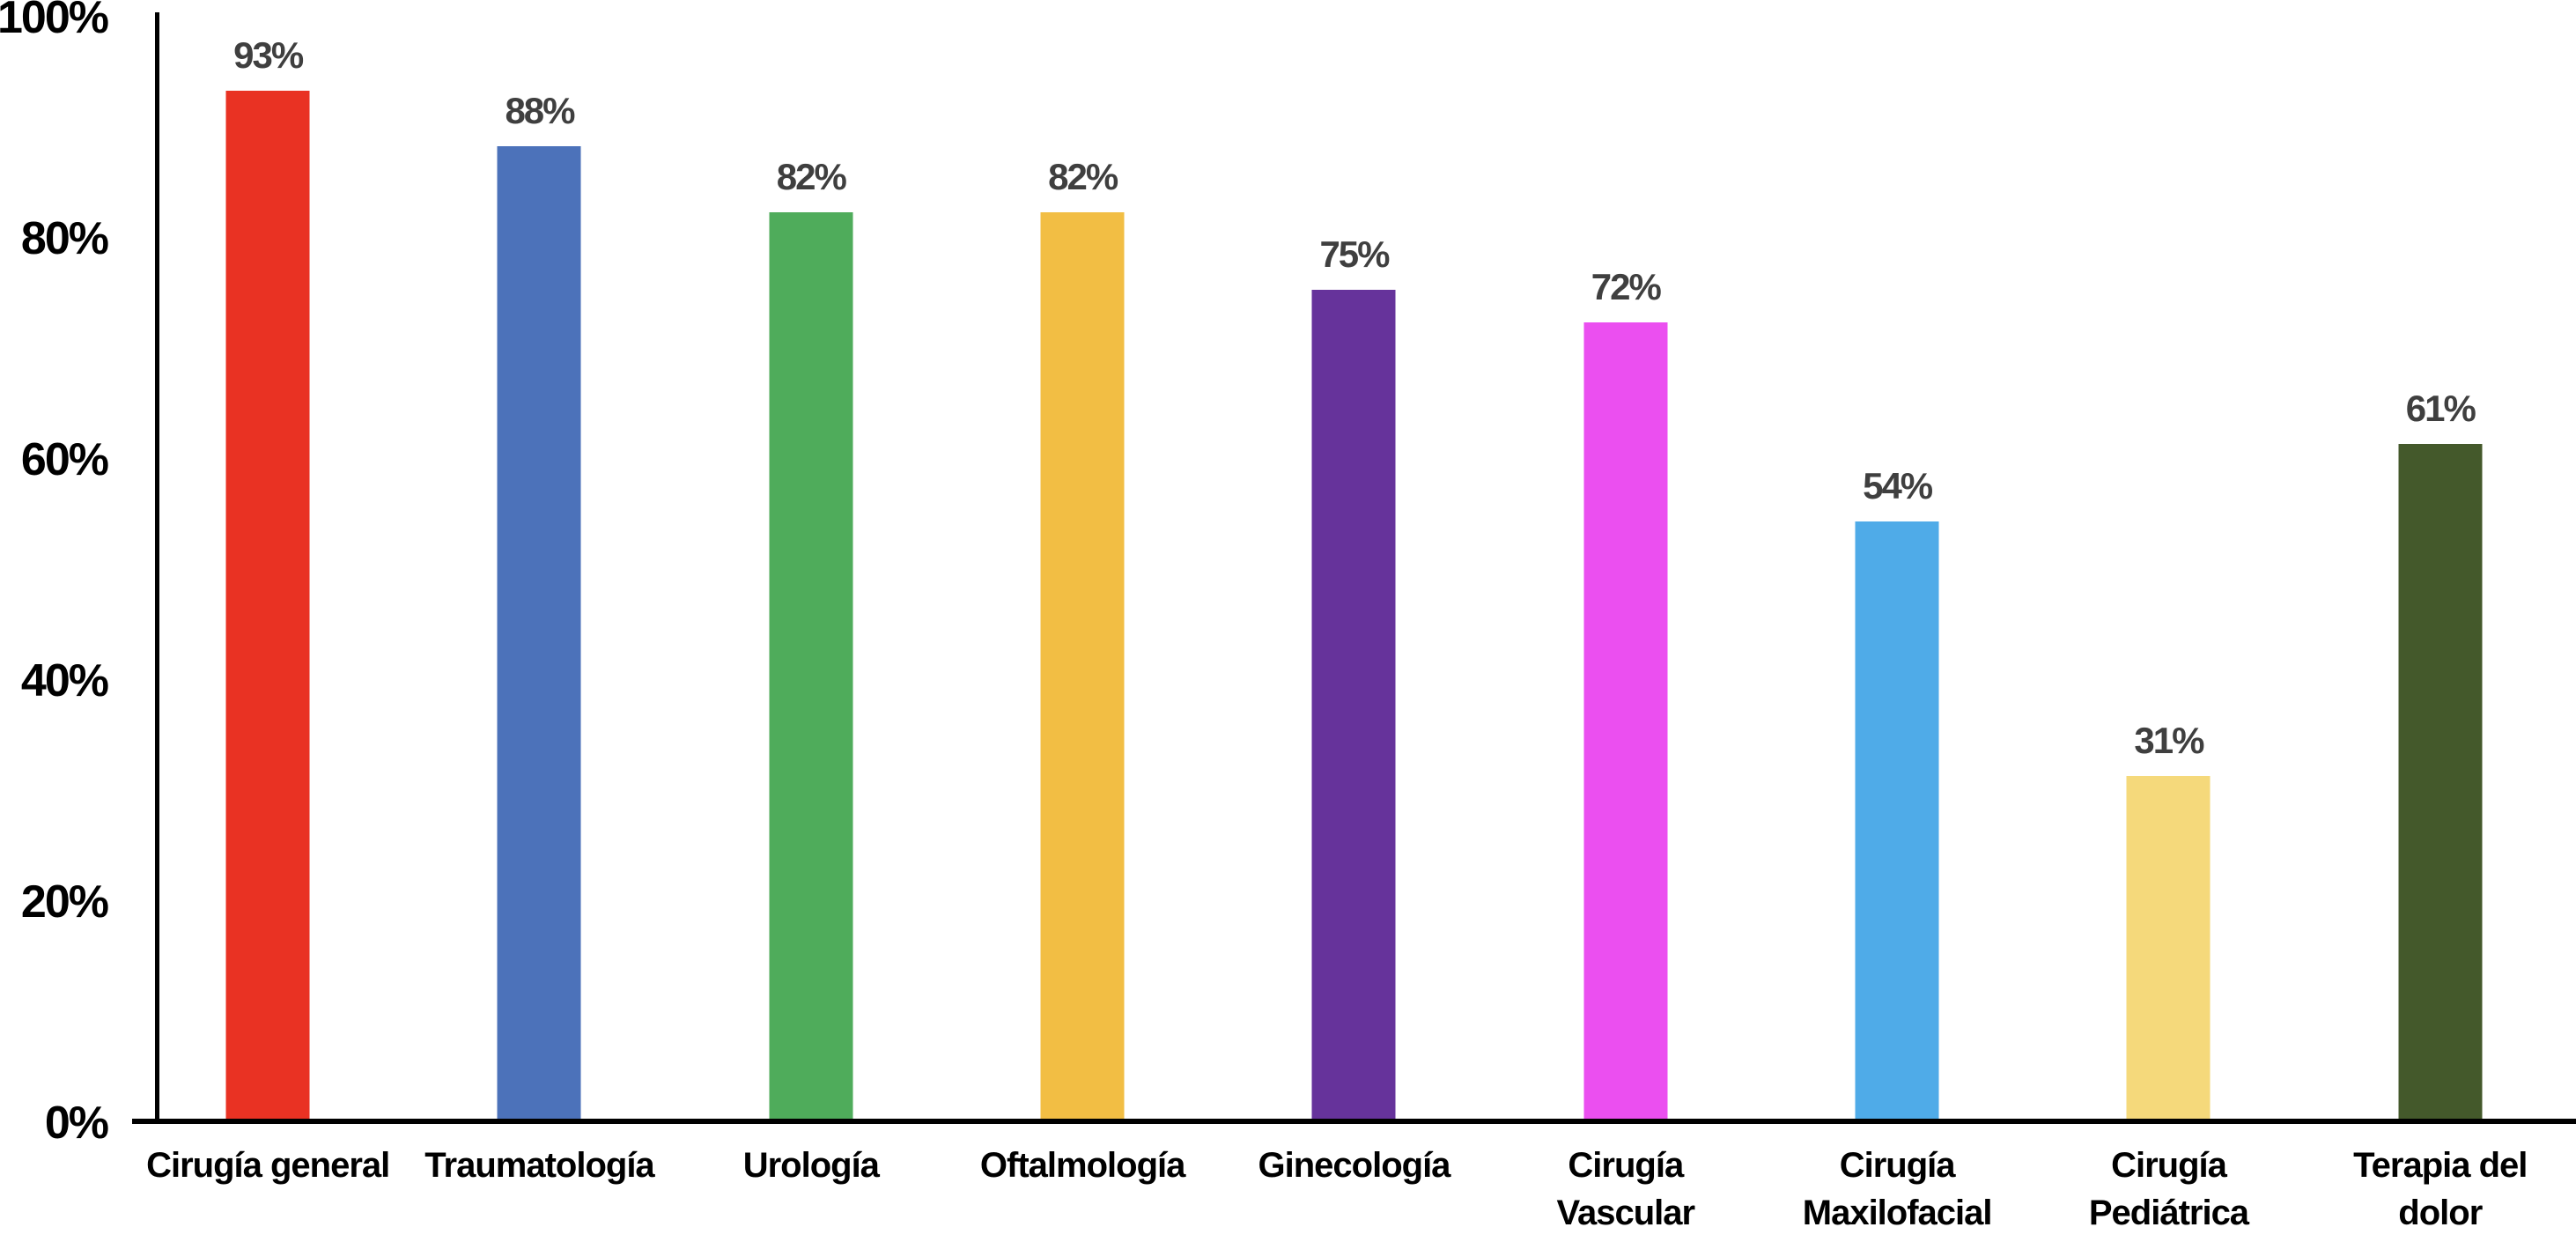 The height and width of the screenshot is (1242, 2576). What do you see at coordinates (64, 238) in the screenshot?
I see `y-tick-label: 80%` at bounding box center [64, 238].